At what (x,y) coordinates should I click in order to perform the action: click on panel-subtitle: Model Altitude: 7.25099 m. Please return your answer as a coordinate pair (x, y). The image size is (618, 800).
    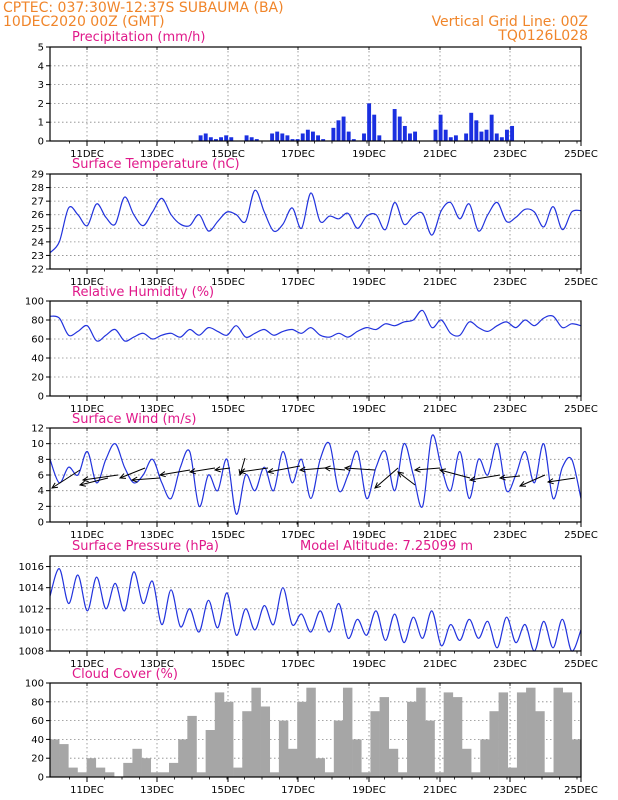
    Looking at the image, I should click on (386, 546).